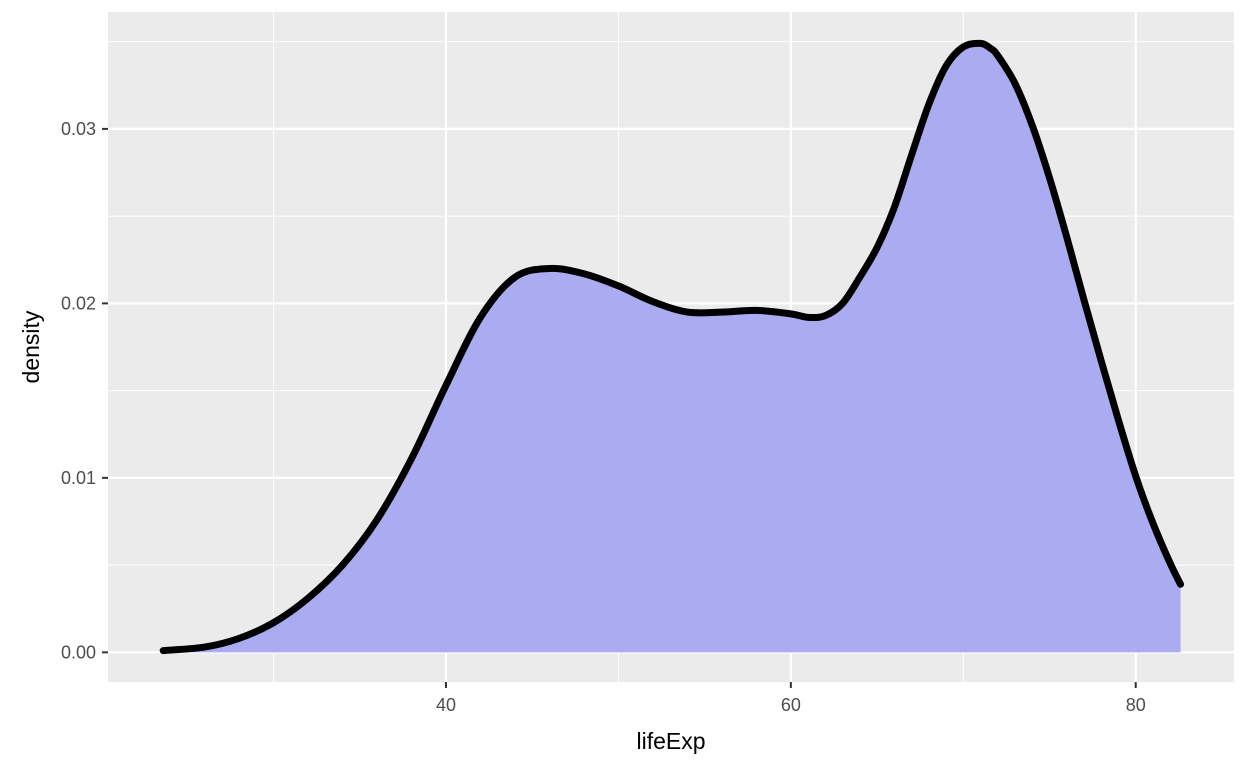 The image size is (1248, 768). I want to click on x-tick-label: 60, so click(791, 705).